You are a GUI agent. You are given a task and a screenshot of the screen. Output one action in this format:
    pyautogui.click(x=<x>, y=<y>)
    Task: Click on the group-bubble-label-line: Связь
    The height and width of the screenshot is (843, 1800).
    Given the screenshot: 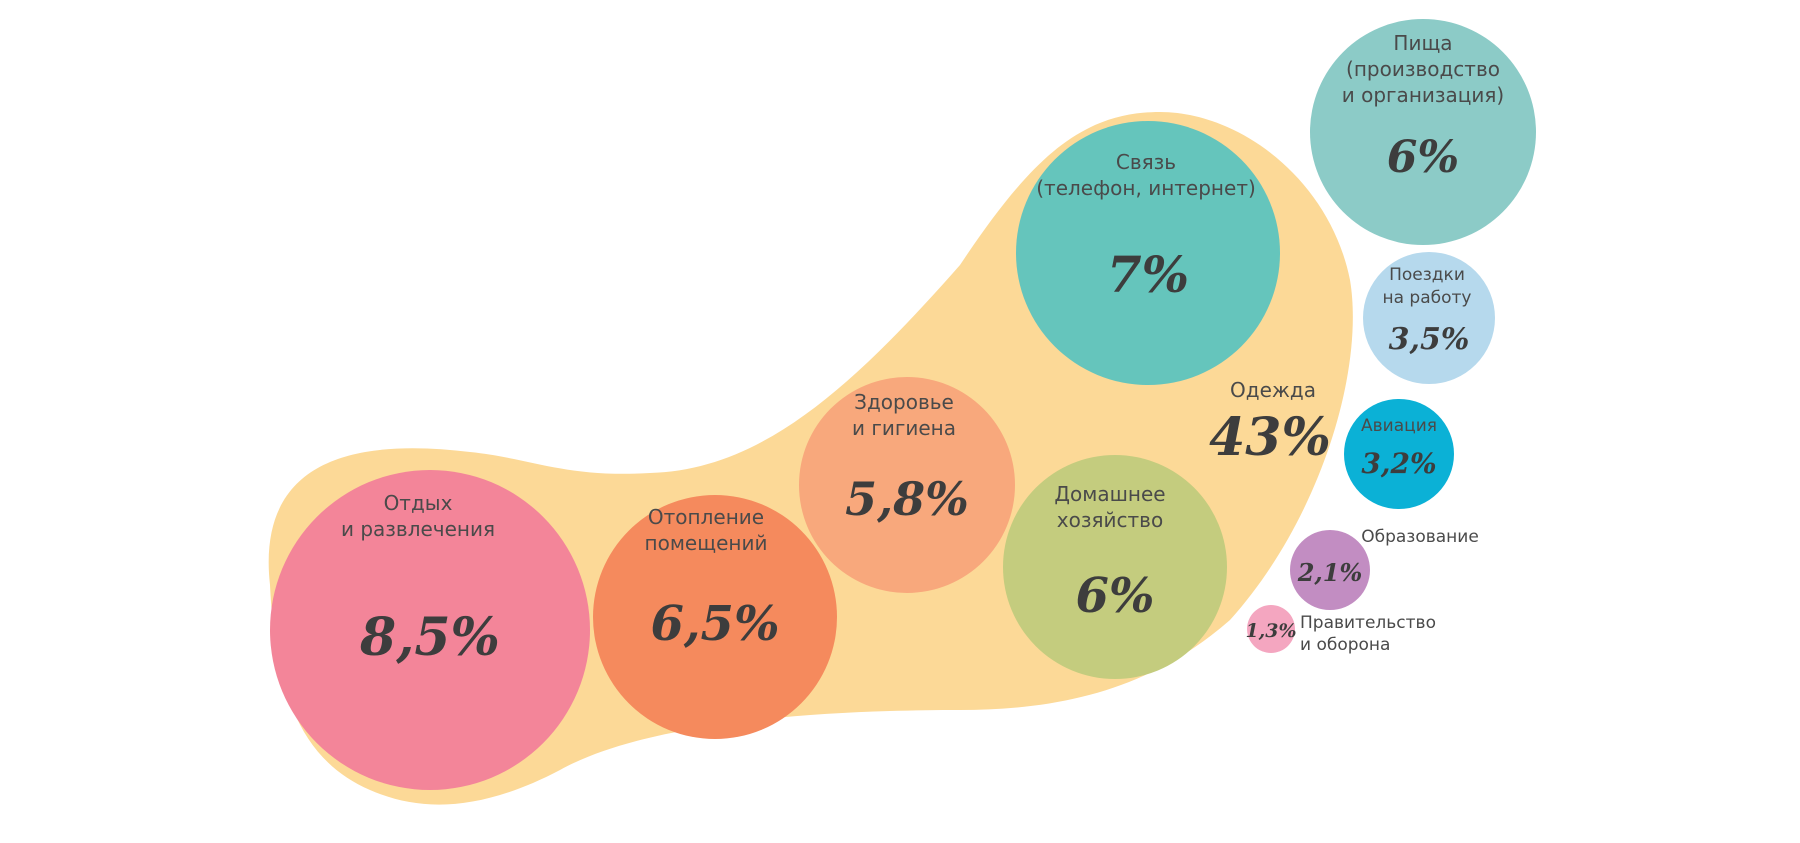 What is the action you would take?
    pyautogui.click(x=1146, y=162)
    